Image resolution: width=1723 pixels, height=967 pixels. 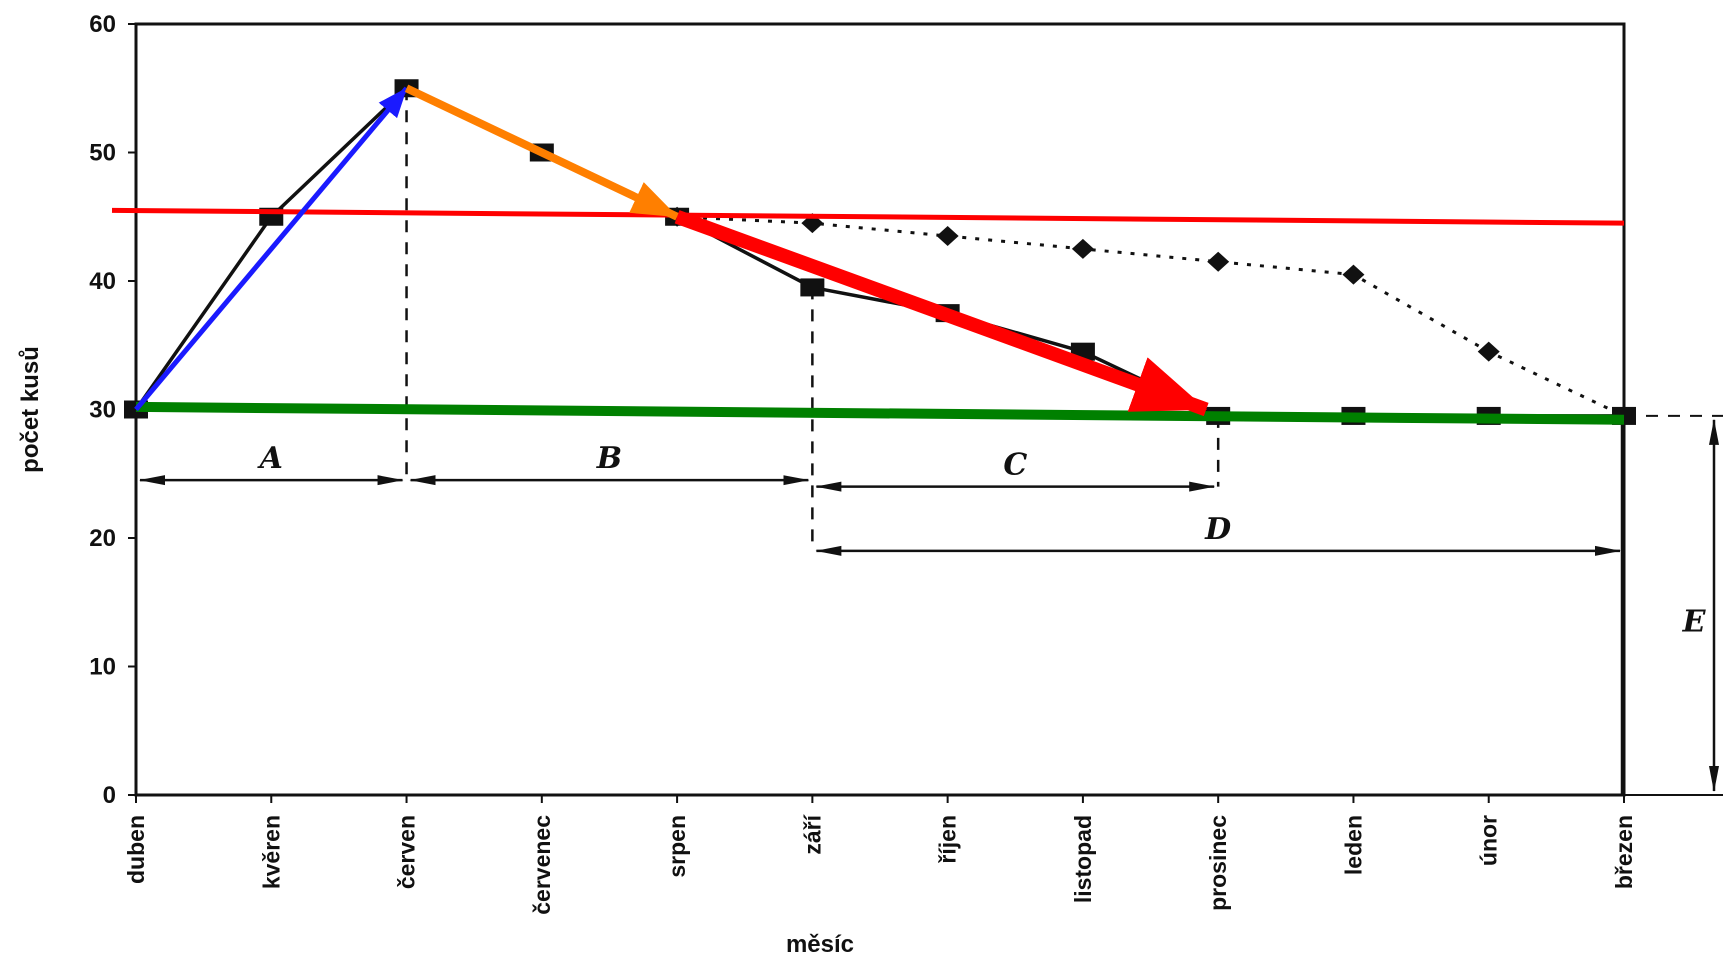 I want to click on span-label-c: C, so click(x=1015, y=465).